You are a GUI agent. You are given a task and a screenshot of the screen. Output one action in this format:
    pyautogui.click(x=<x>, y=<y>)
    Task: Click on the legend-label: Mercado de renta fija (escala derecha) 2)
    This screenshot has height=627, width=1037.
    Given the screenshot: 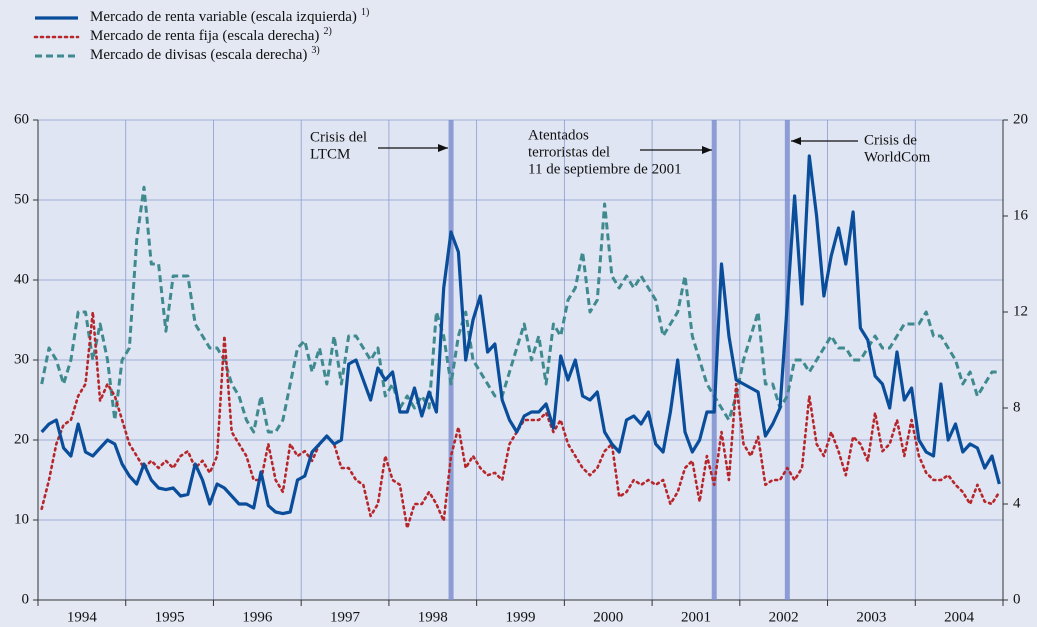 What is the action you would take?
    pyautogui.click(x=211, y=35)
    